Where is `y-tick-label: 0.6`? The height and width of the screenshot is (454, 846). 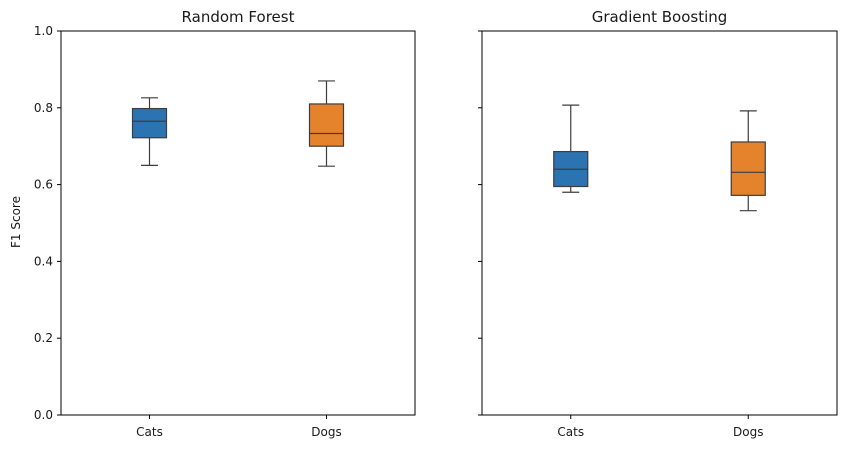
y-tick-label: 0.6 is located at coordinates (43, 185).